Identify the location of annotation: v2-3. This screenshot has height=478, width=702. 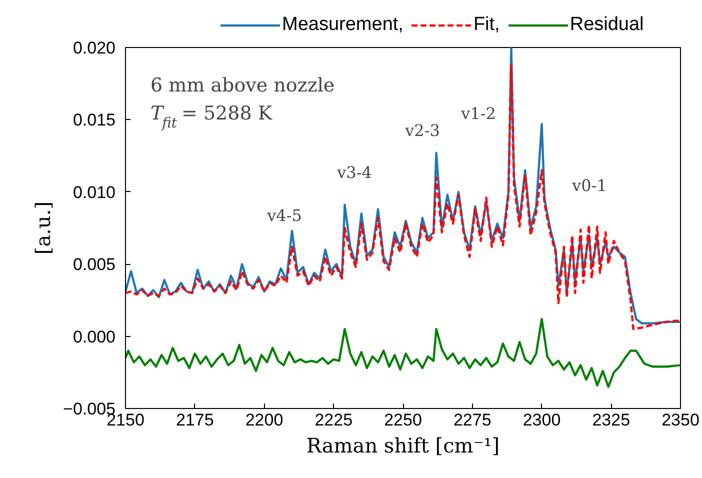
(422, 130).